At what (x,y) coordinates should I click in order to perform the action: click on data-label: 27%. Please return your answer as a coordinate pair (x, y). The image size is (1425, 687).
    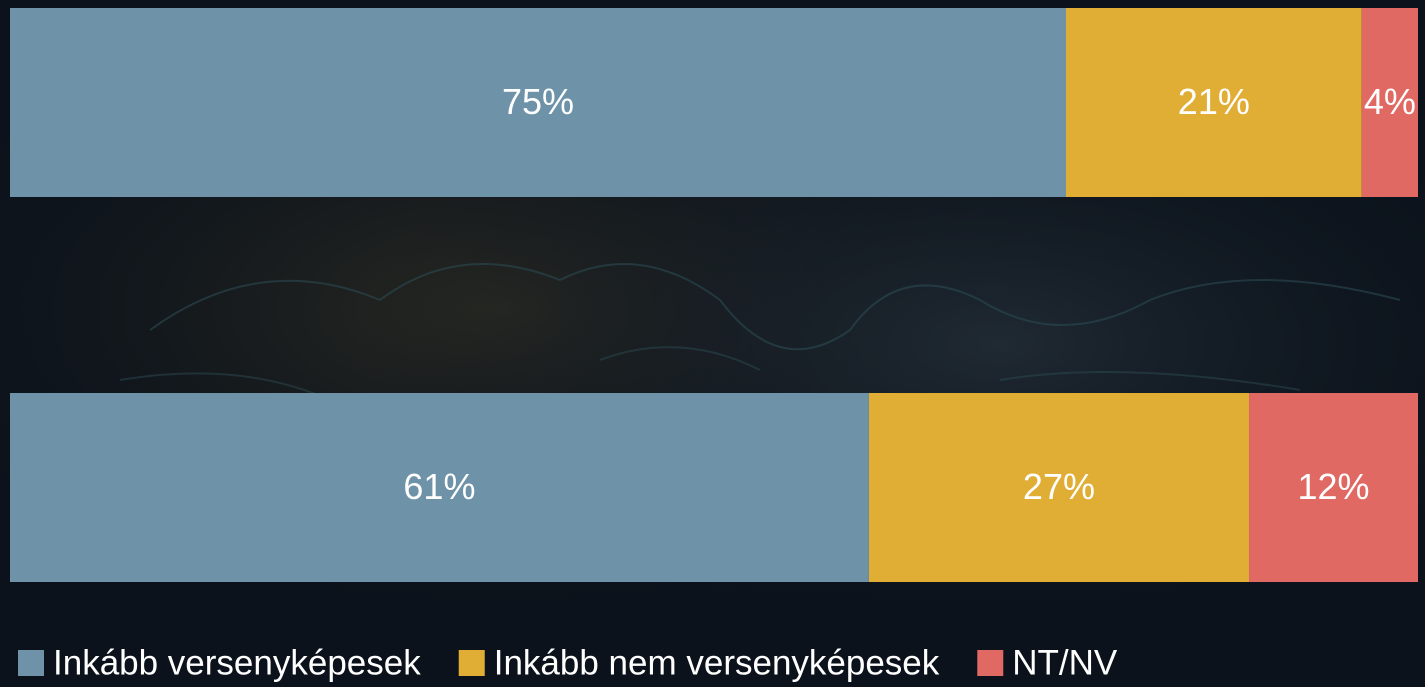
    Looking at the image, I should click on (1059, 486).